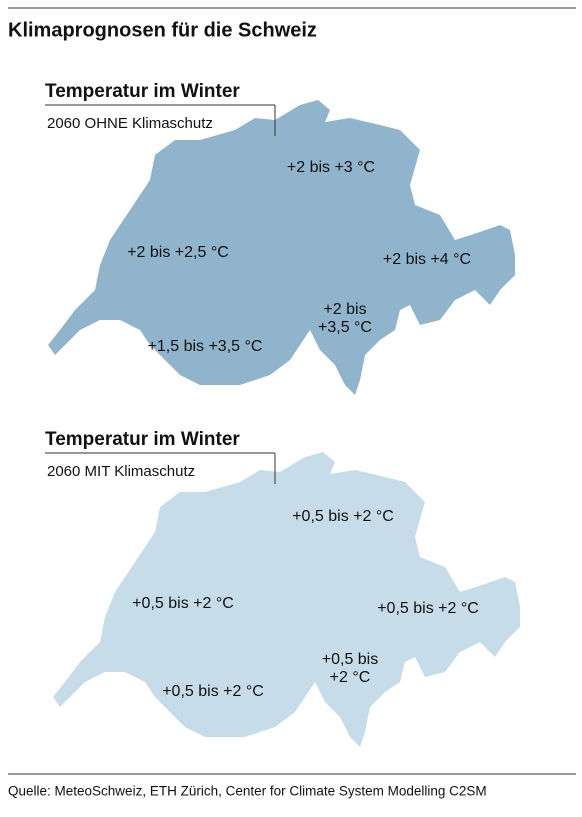 This screenshot has height=817, width=582. Describe the element at coordinates (345, 327) in the screenshot. I see `region-label: +3,5 °C` at that location.